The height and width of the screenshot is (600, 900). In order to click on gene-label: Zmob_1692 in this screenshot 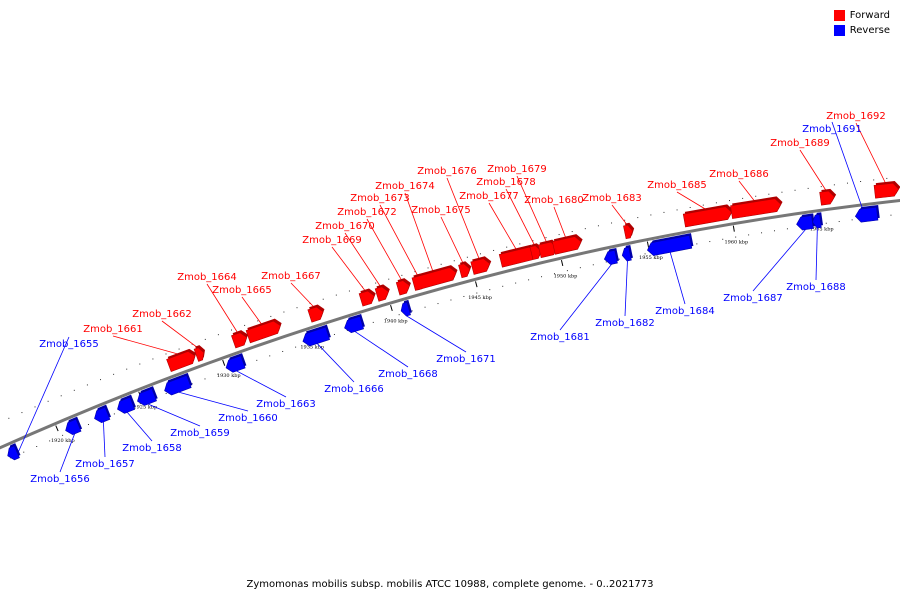, I will do `click(856, 116)`.